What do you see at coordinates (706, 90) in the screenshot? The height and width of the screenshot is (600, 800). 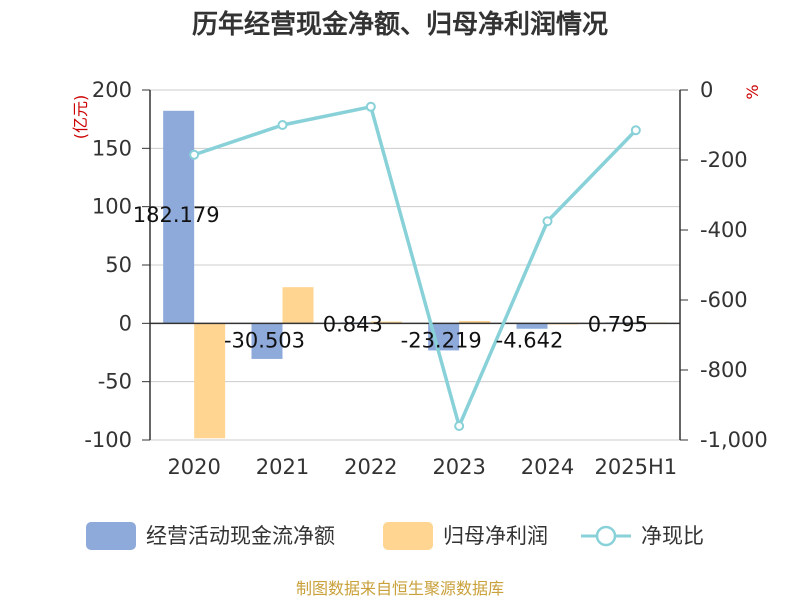 I see `right-tick-label: 0` at bounding box center [706, 90].